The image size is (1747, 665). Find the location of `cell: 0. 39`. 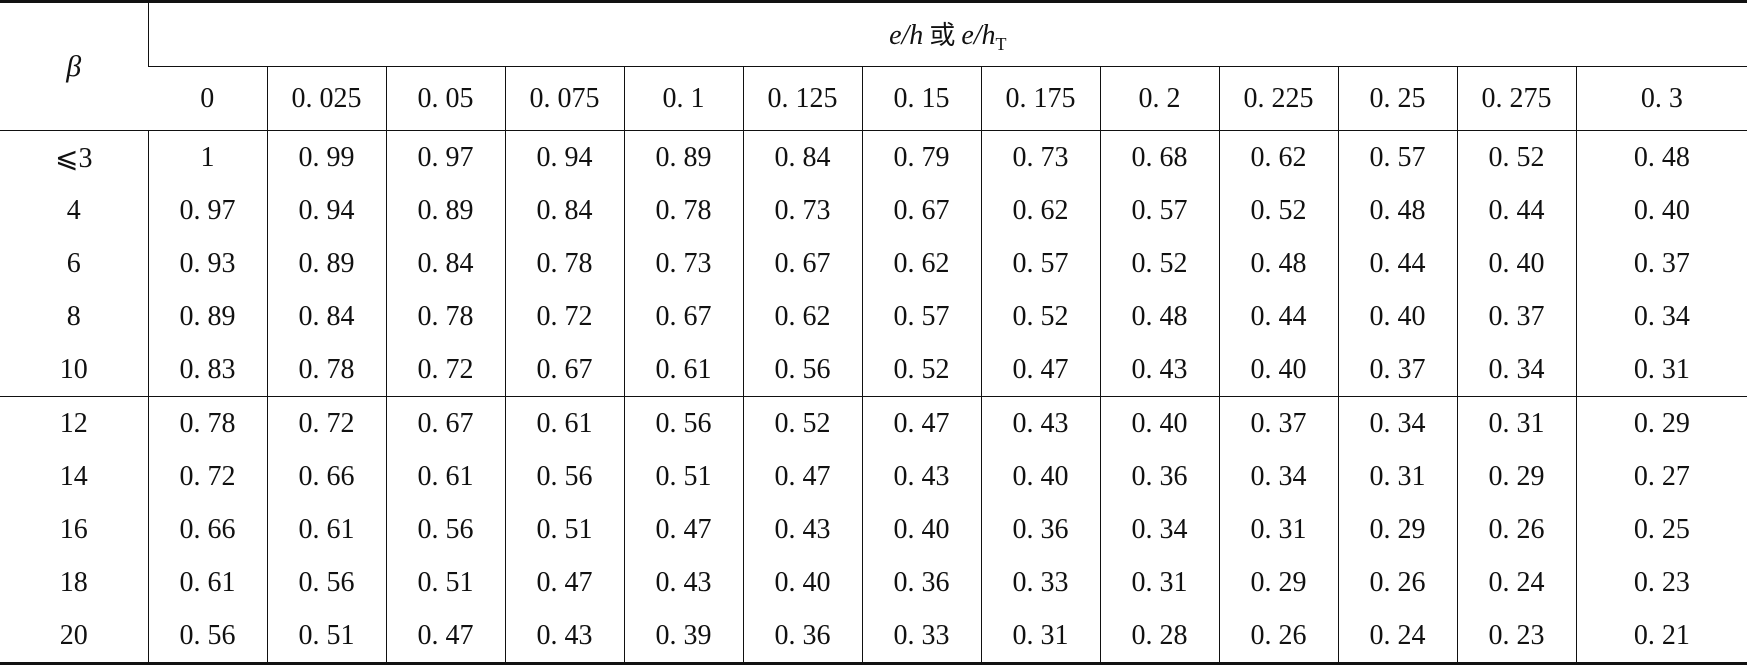

cell: 0. 39 is located at coordinates (683, 636).